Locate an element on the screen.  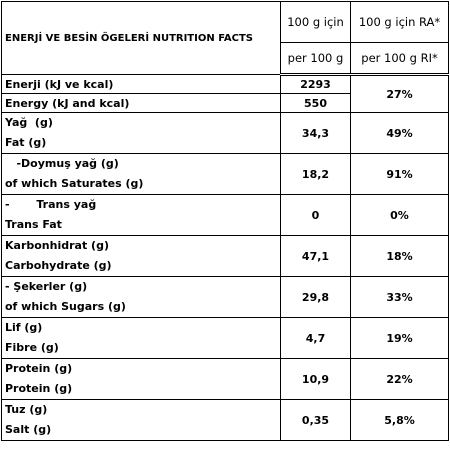
nutrient-label: of which Sugars (g) is located at coordinates (65, 306).